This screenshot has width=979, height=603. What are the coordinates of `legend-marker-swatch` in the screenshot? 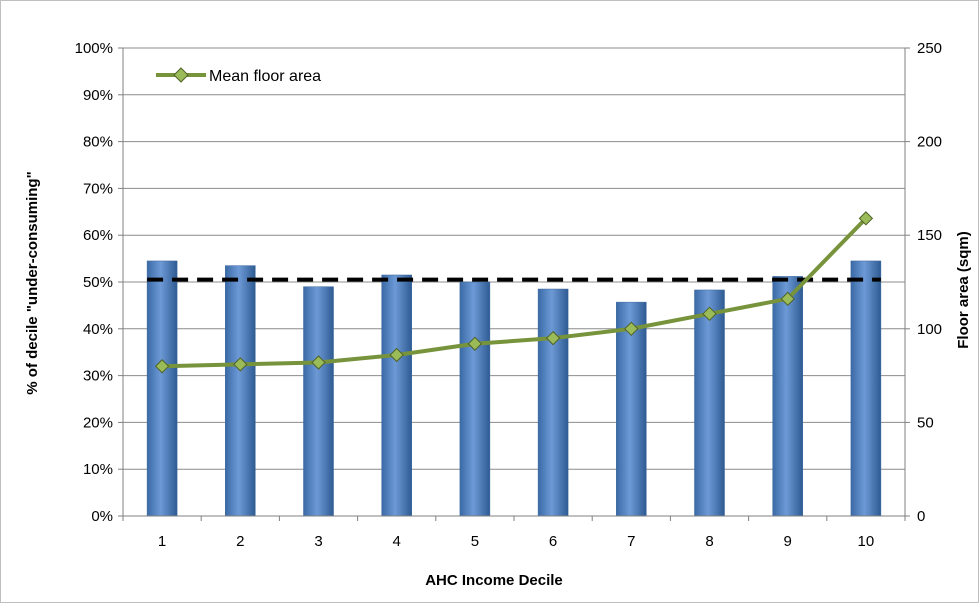 It's located at (181, 75).